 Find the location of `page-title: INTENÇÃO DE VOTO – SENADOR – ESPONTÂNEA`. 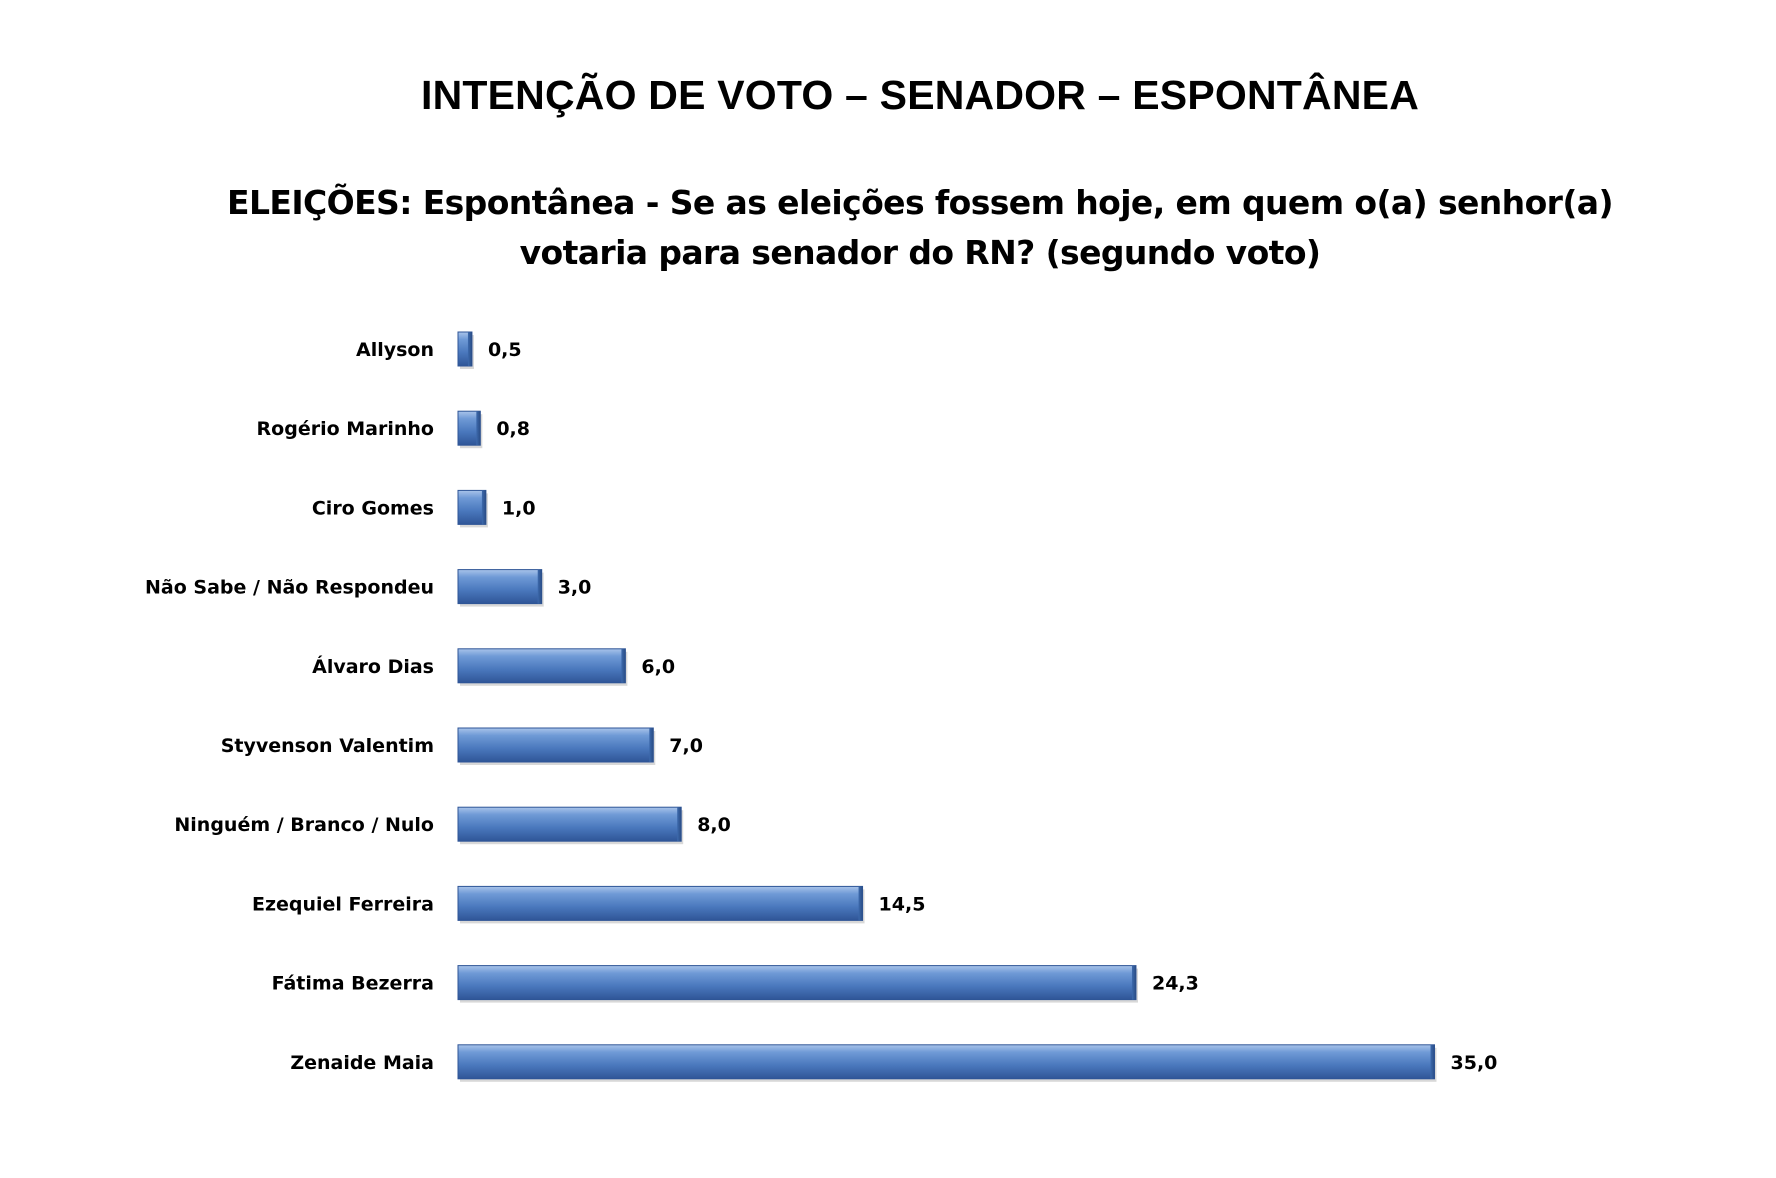

page-title: INTENÇÃO DE VOTO – SENADOR – ESPONTÂNEA is located at coordinates (920, 95).